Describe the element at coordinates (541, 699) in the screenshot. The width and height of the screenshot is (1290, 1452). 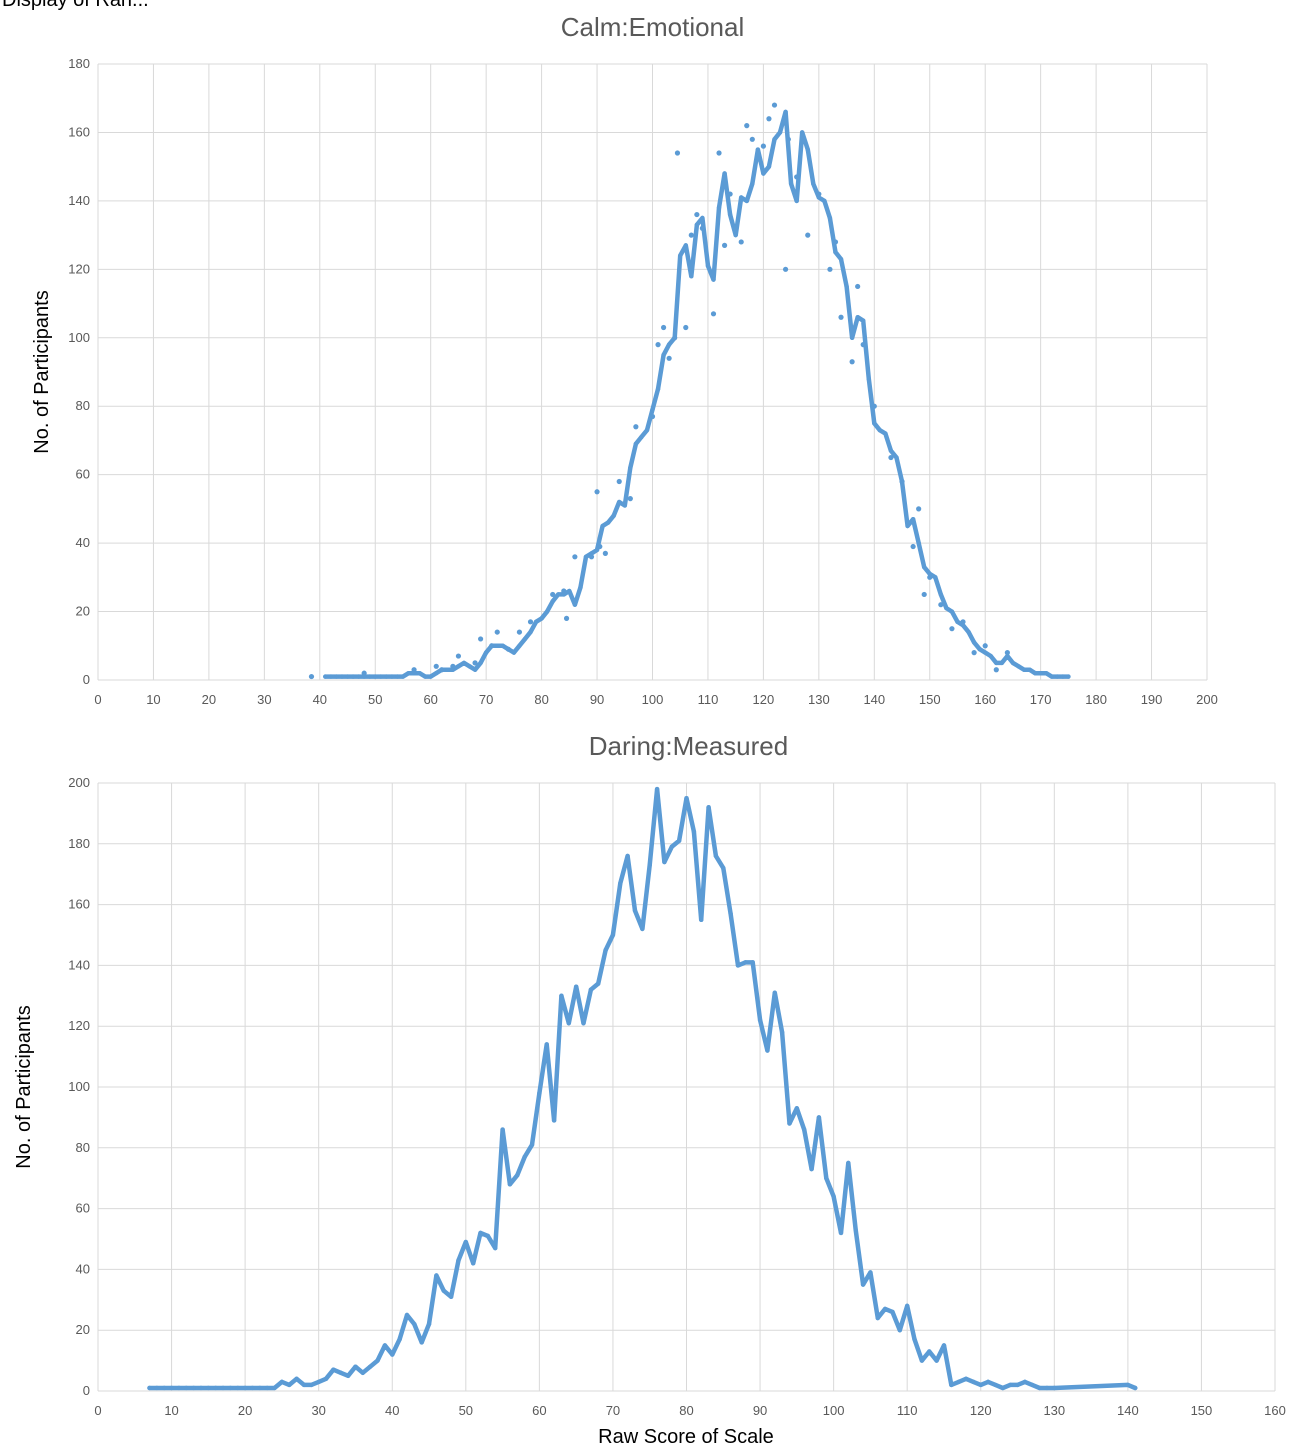
I see `x-tick-label: 80` at that location.